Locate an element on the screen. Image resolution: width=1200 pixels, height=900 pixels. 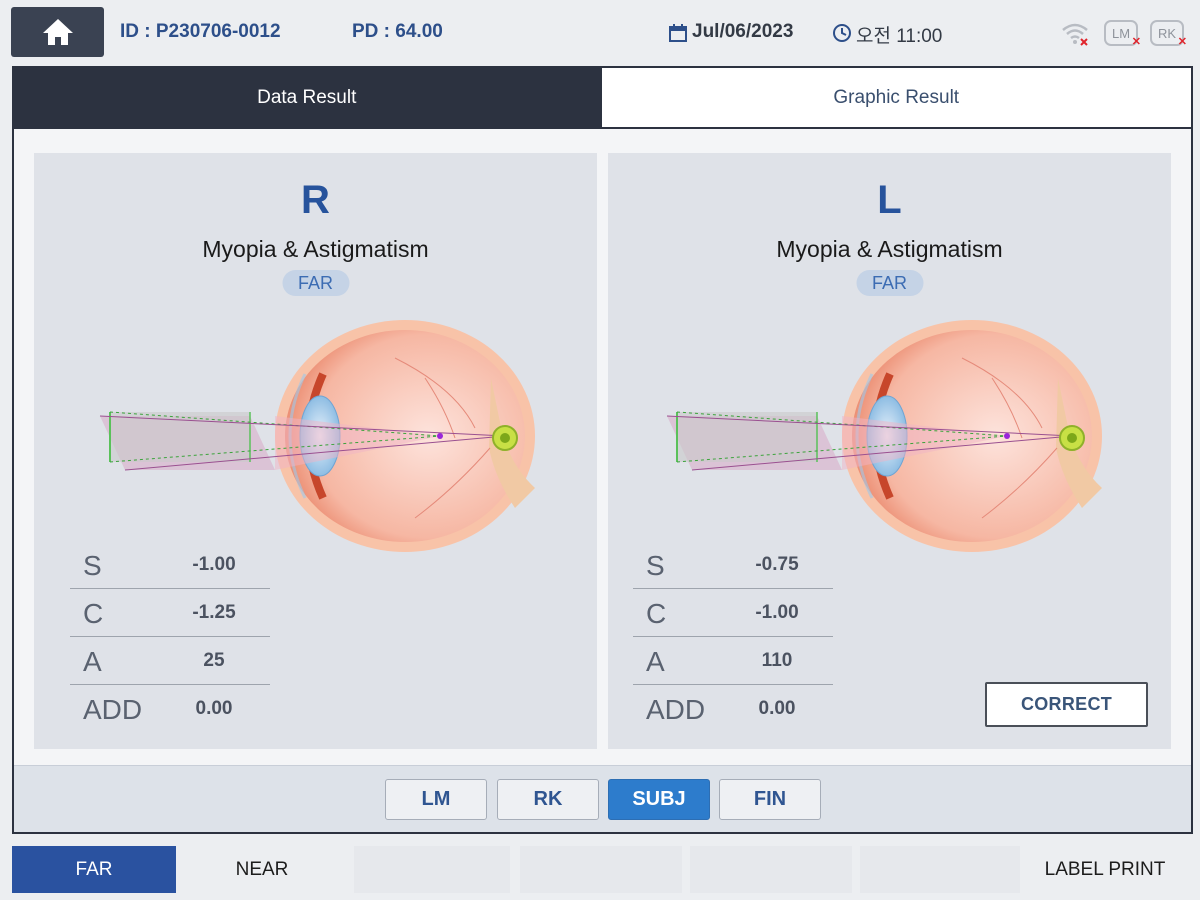
rx-row-sphere: S -1.00 is located at coordinates (170, 565).